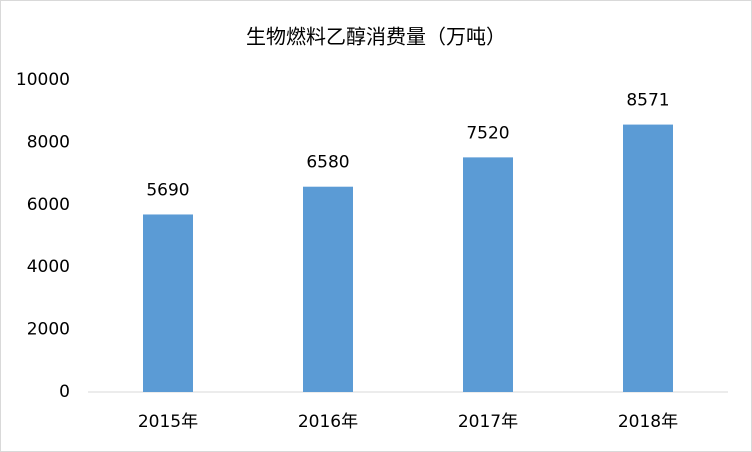  I want to click on y-tick-label: 4000, so click(48, 267).